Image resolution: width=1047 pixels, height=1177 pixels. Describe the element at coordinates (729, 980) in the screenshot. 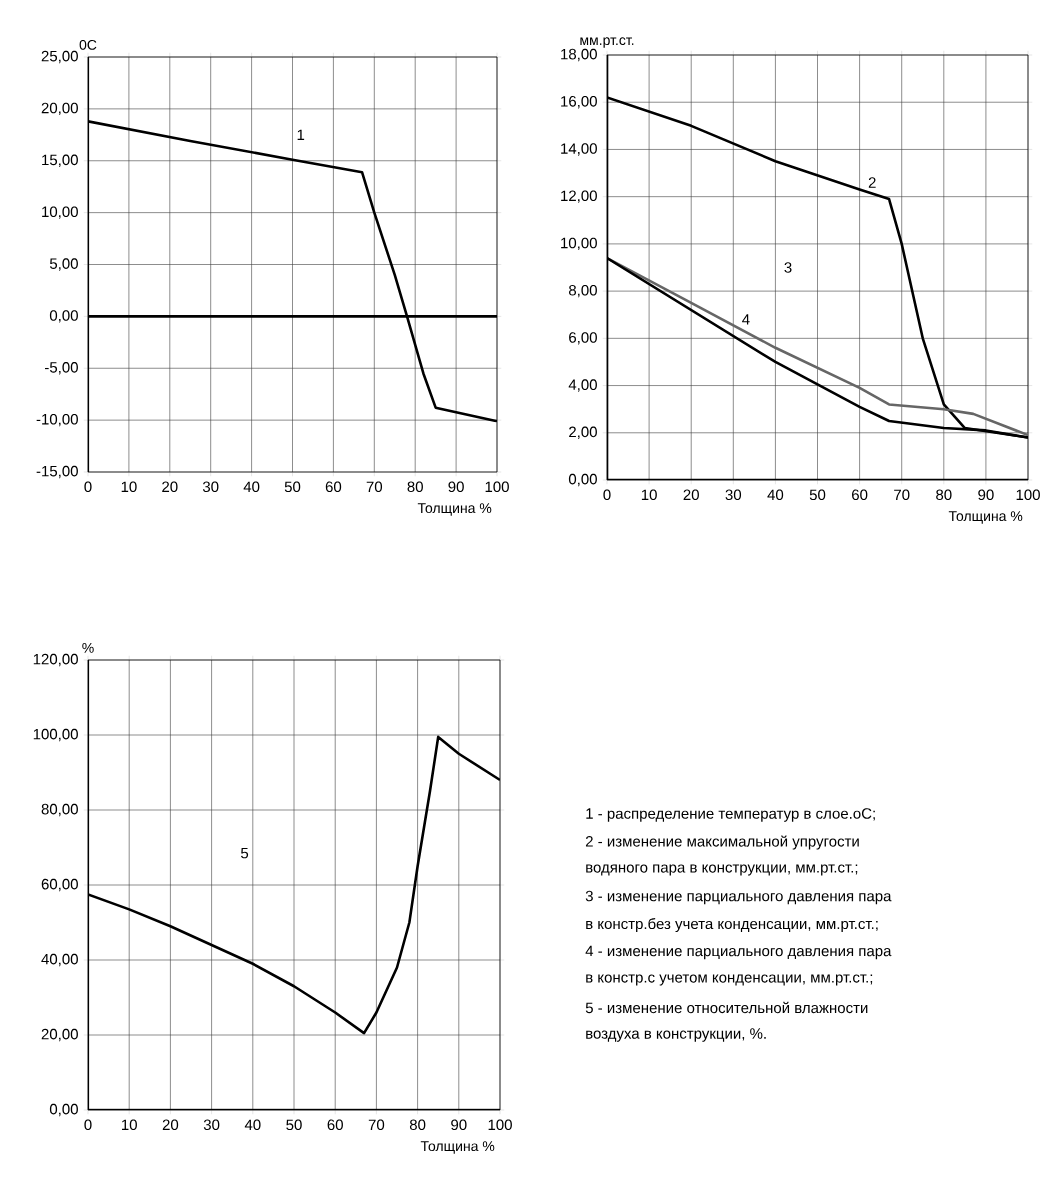

I see `text: в констр.с учетом конденсации, мм.рт.ст.;` at that location.